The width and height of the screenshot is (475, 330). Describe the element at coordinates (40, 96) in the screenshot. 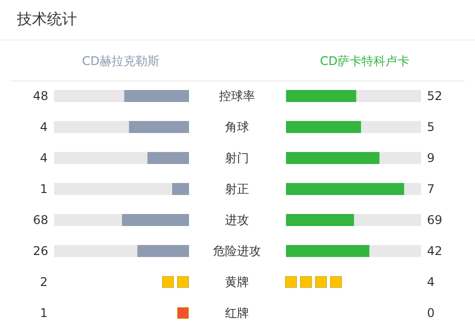

I see `data-label: 48` at that location.